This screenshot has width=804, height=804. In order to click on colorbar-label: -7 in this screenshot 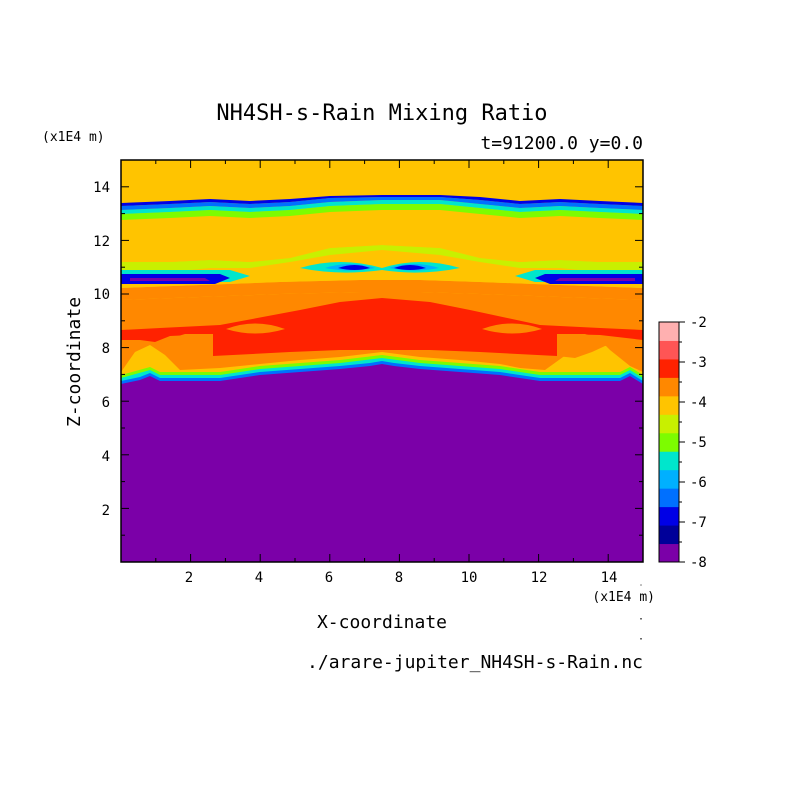, I will do `click(698, 523)`.